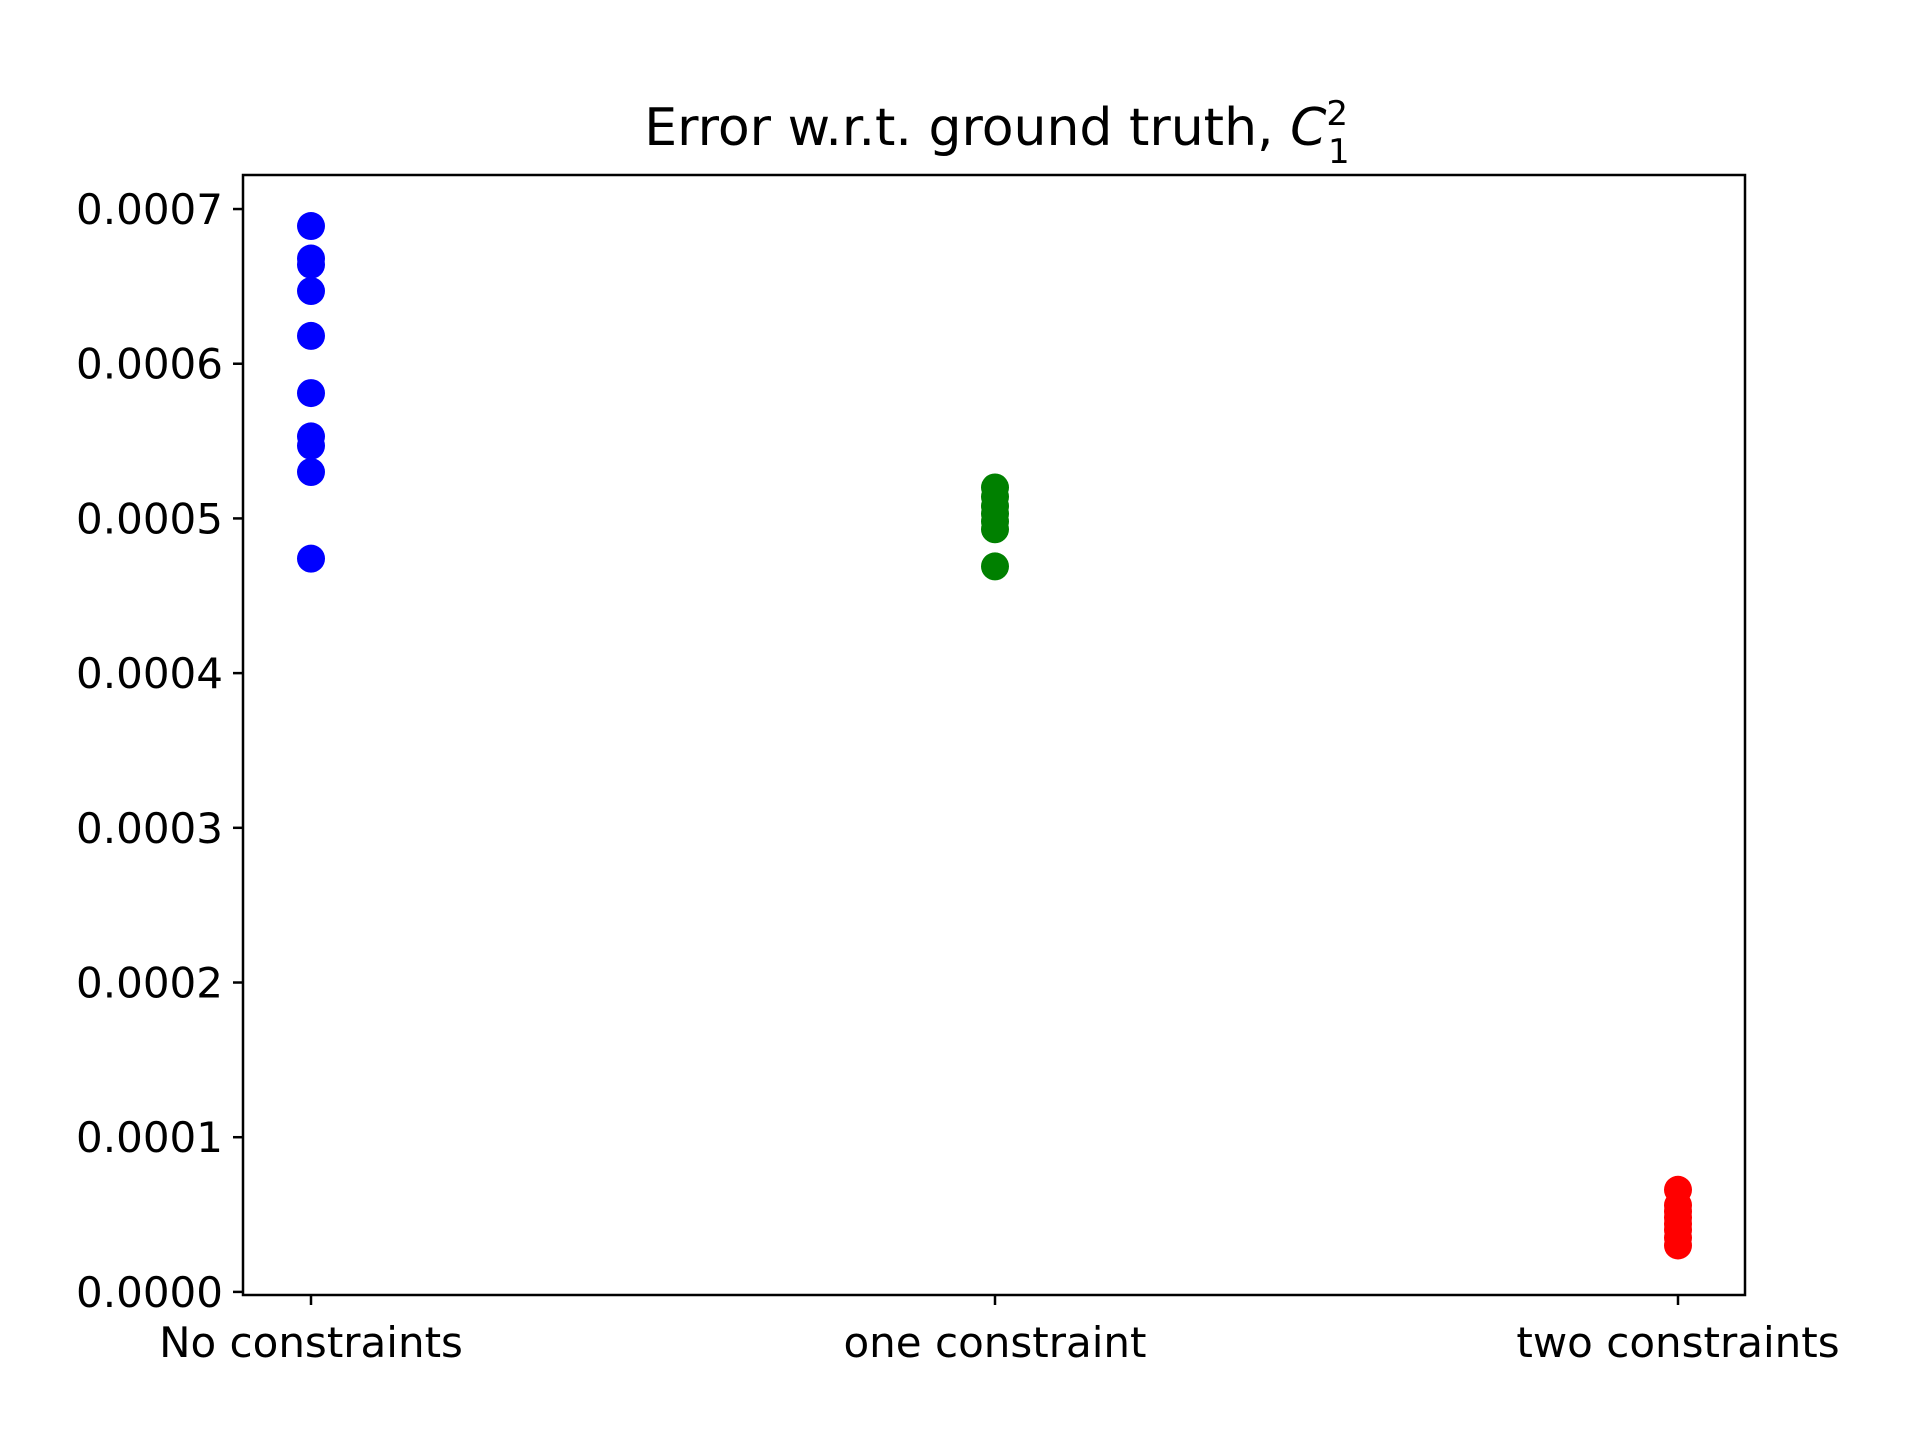  I want to click on chart-title: Error w.r.t. ground truth, C2 1, so click(996, 133).